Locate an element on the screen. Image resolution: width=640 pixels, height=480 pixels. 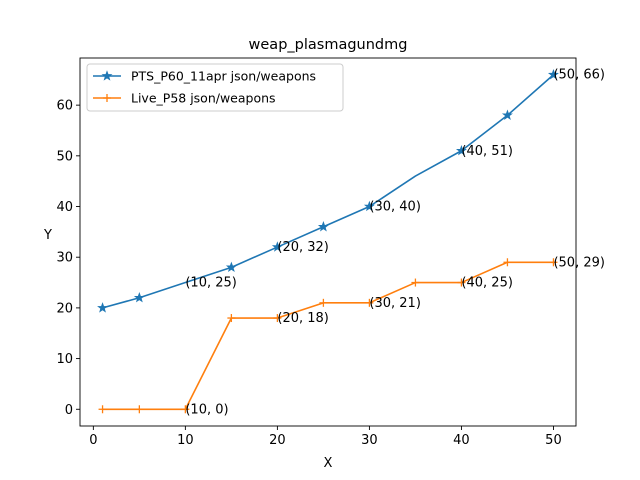
legend-label-2: Live_P58 json/weapons is located at coordinates (203, 98).